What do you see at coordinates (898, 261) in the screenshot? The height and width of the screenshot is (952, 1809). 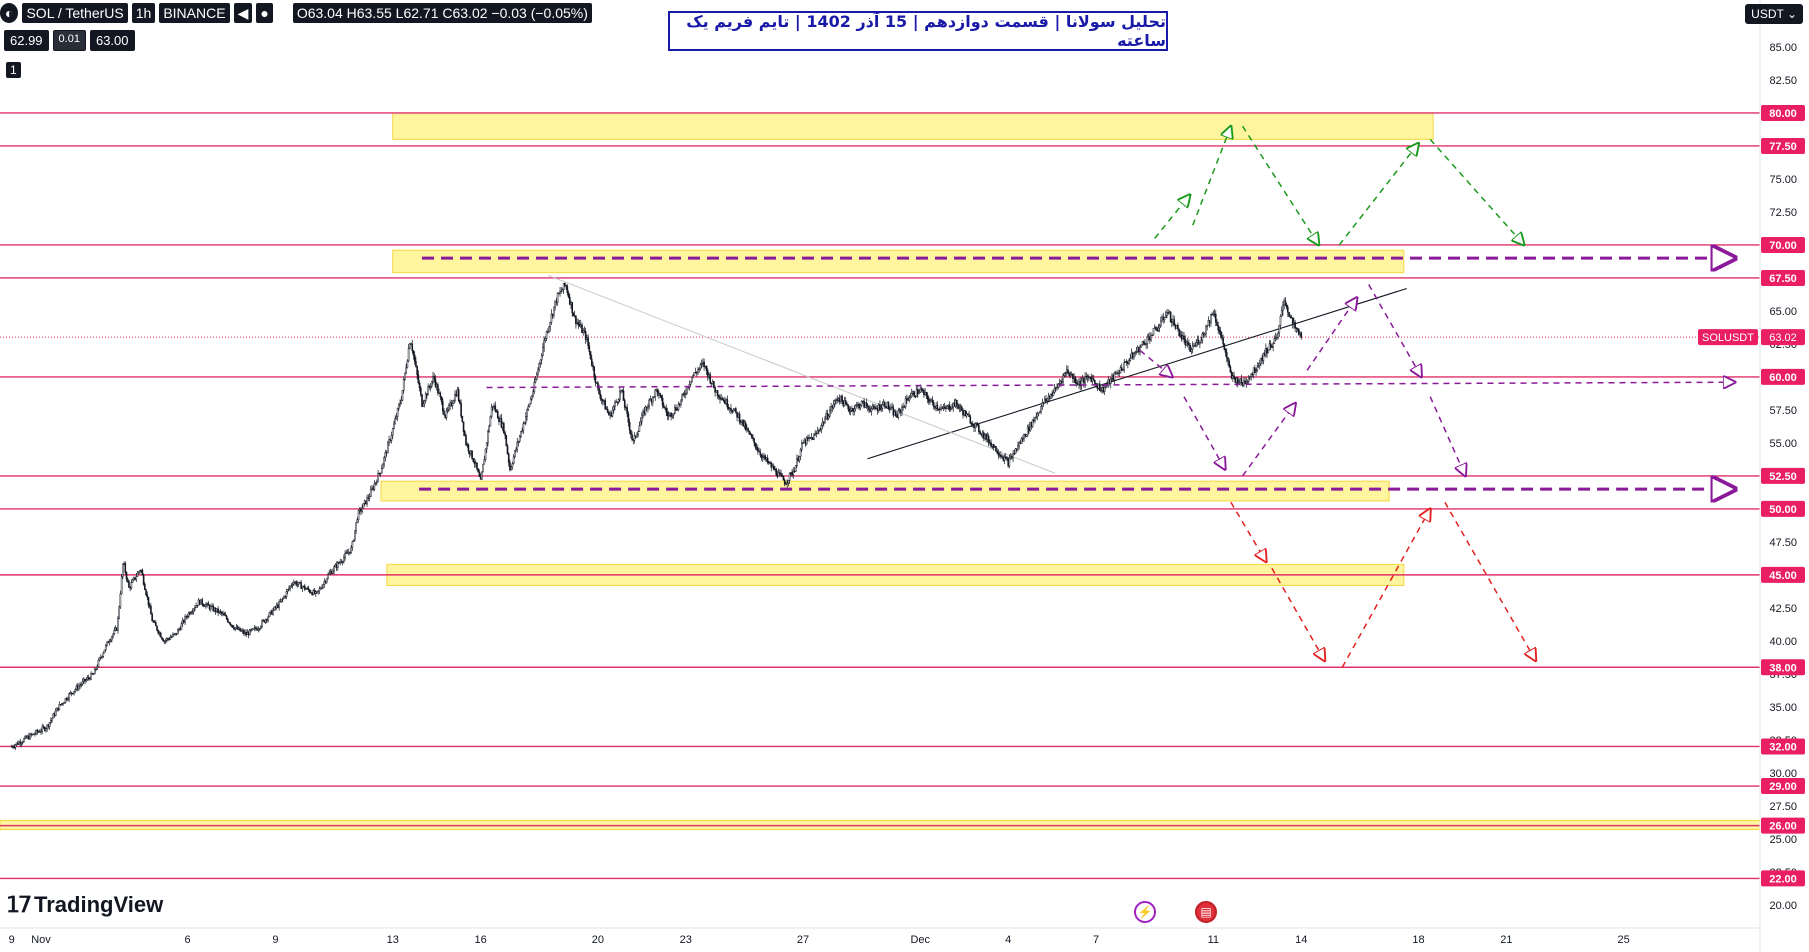 I see `zone` at bounding box center [898, 261].